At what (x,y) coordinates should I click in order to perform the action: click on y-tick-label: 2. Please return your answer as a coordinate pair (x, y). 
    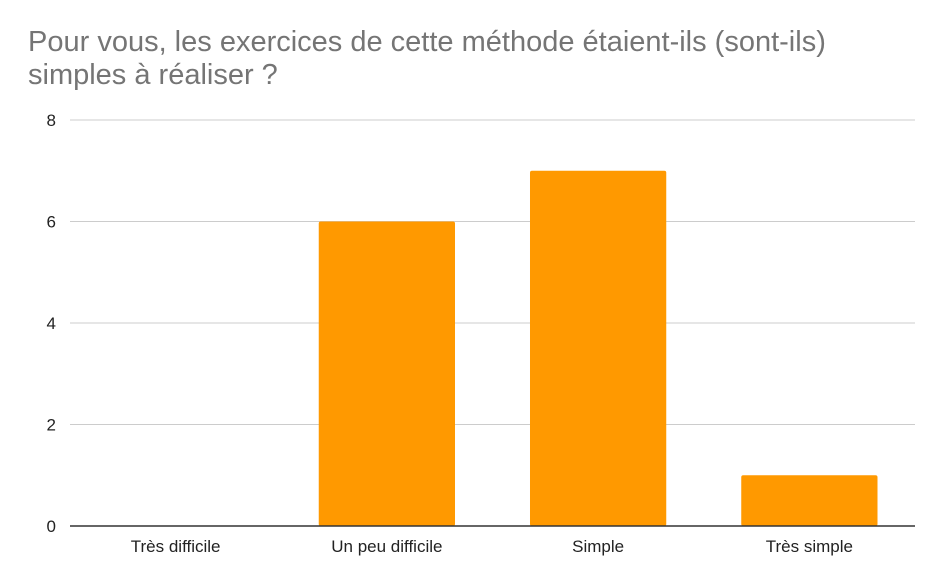
    Looking at the image, I should click on (51, 425).